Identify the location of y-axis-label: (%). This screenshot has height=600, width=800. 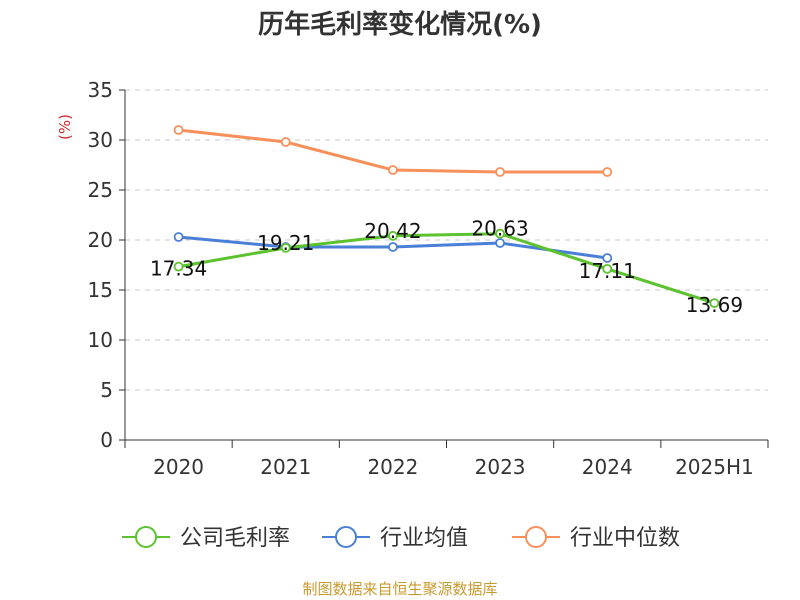
(65, 127).